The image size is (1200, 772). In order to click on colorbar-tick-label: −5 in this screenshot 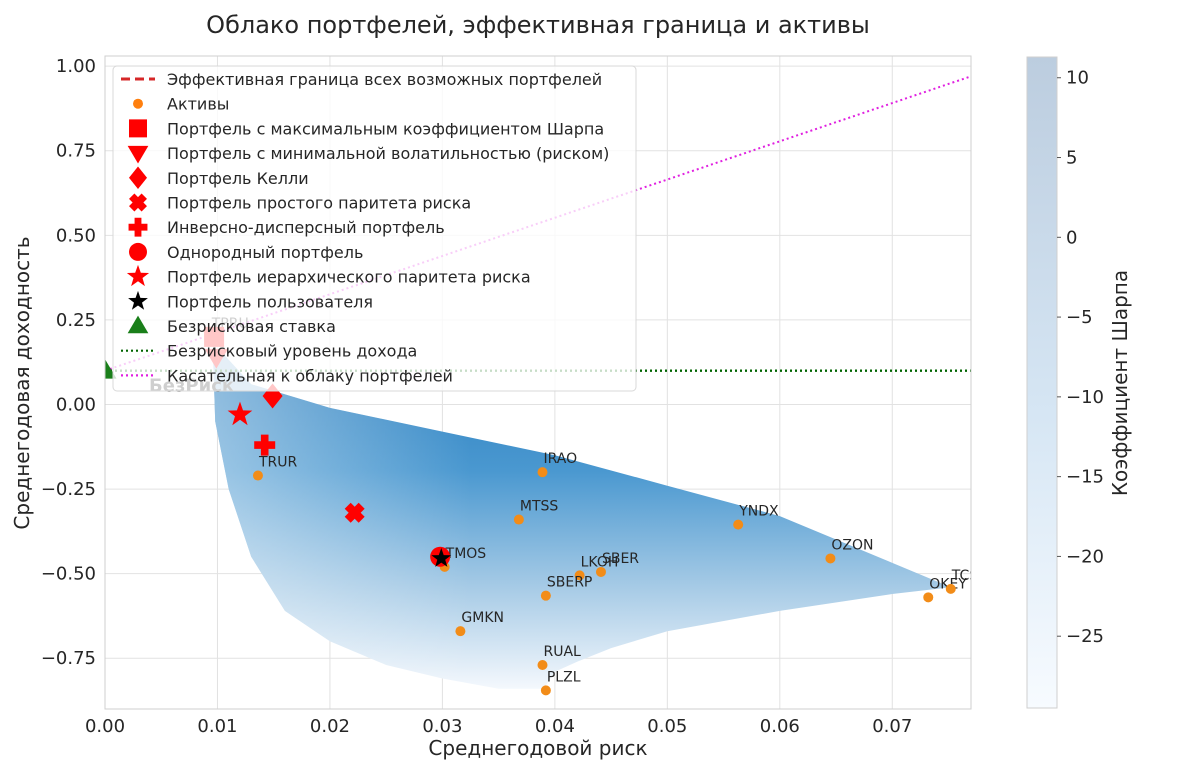, I will do `click(1079, 317)`.